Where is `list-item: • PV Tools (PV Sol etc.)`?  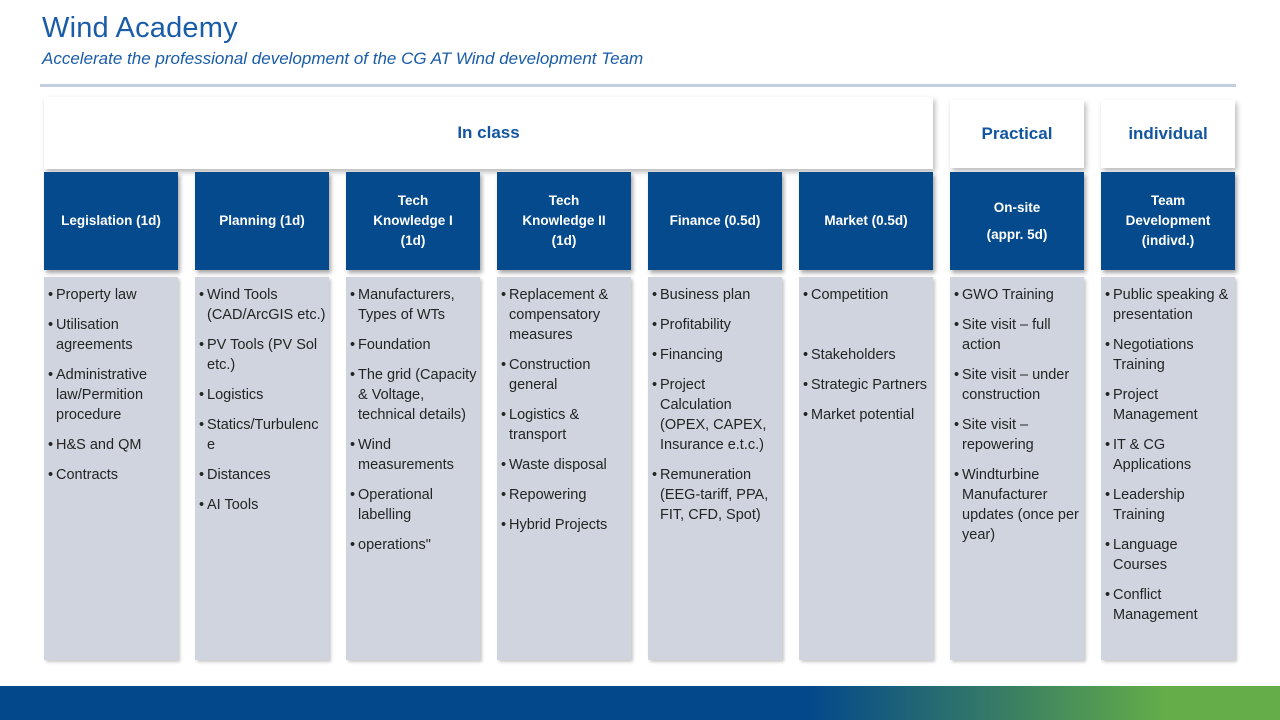 list-item: • PV Tools (PV Sol etc.) is located at coordinates (262, 355).